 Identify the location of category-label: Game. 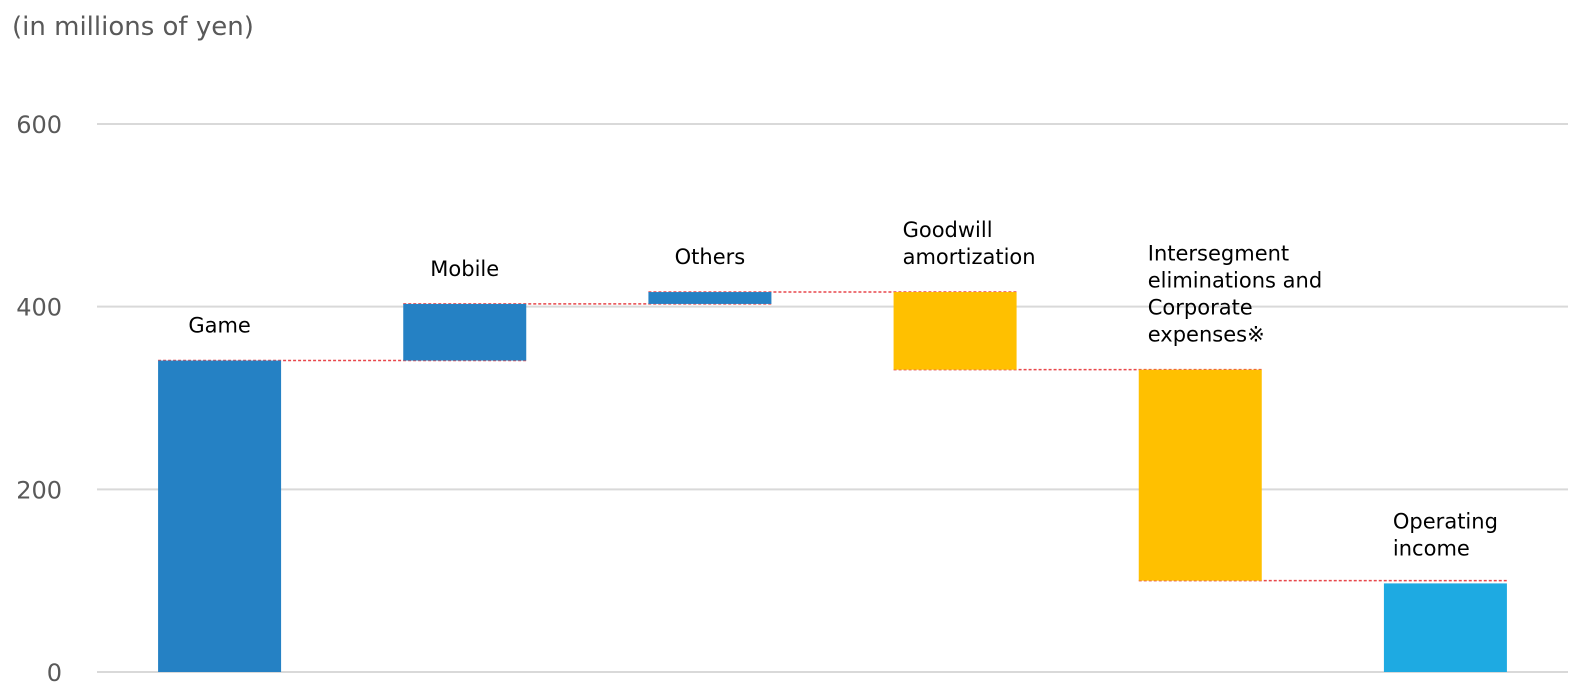
(219, 326).